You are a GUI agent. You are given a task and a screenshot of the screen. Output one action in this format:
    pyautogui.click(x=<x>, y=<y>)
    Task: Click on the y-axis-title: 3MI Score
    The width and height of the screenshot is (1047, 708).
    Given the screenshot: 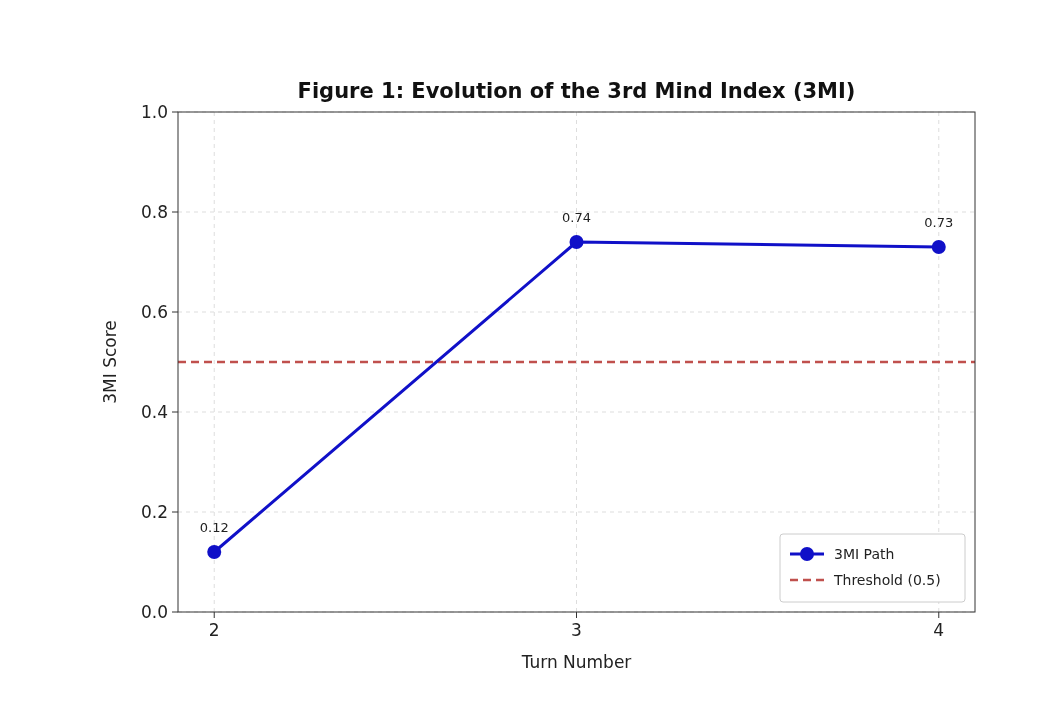 What is the action you would take?
    pyautogui.click(x=110, y=362)
    